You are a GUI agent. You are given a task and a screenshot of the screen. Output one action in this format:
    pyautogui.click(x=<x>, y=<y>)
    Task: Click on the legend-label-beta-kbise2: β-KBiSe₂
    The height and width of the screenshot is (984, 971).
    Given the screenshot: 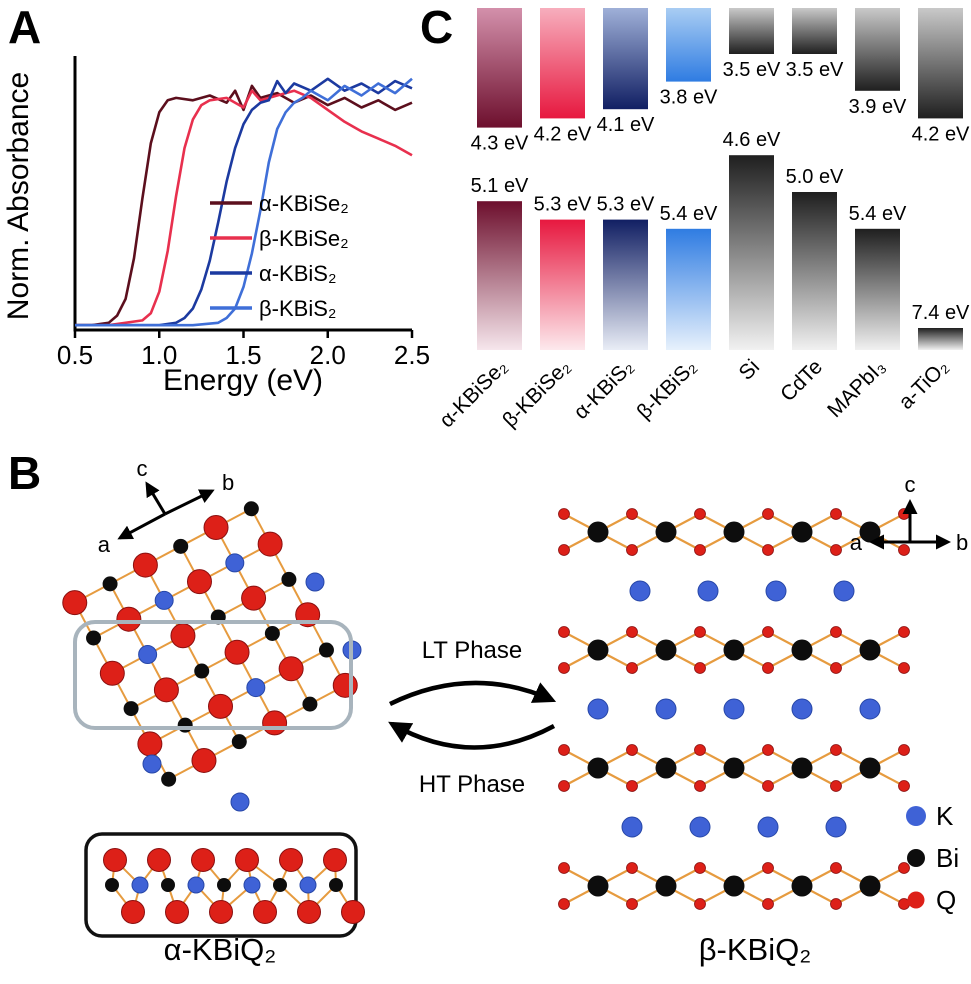 What is the action you would take?
    pyautogui.click(x=304, y=238)
    